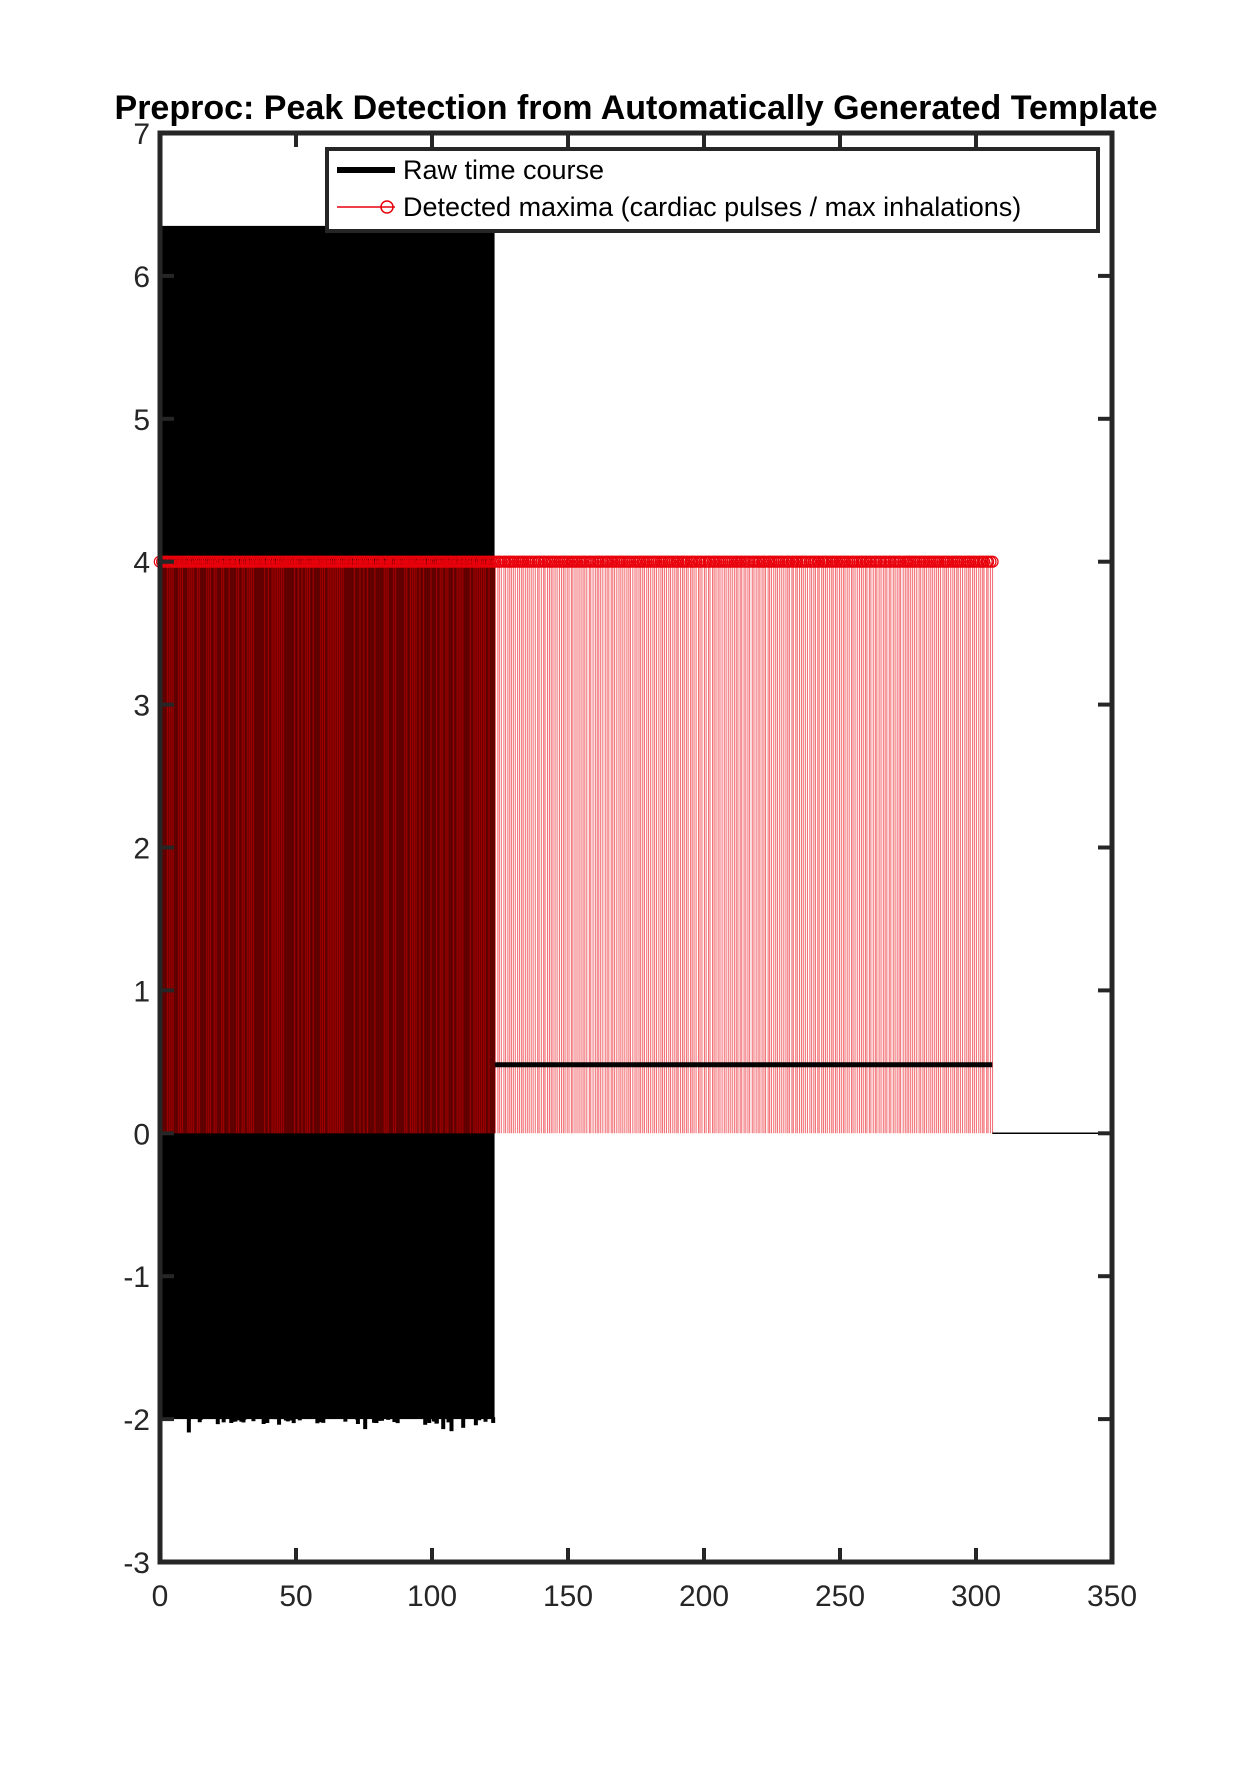 This screenshot has width=1240, height=1772. Describe the element at coordinates (295, 1596) in the screenshot. I see `x-tick-label: 50` at that location.